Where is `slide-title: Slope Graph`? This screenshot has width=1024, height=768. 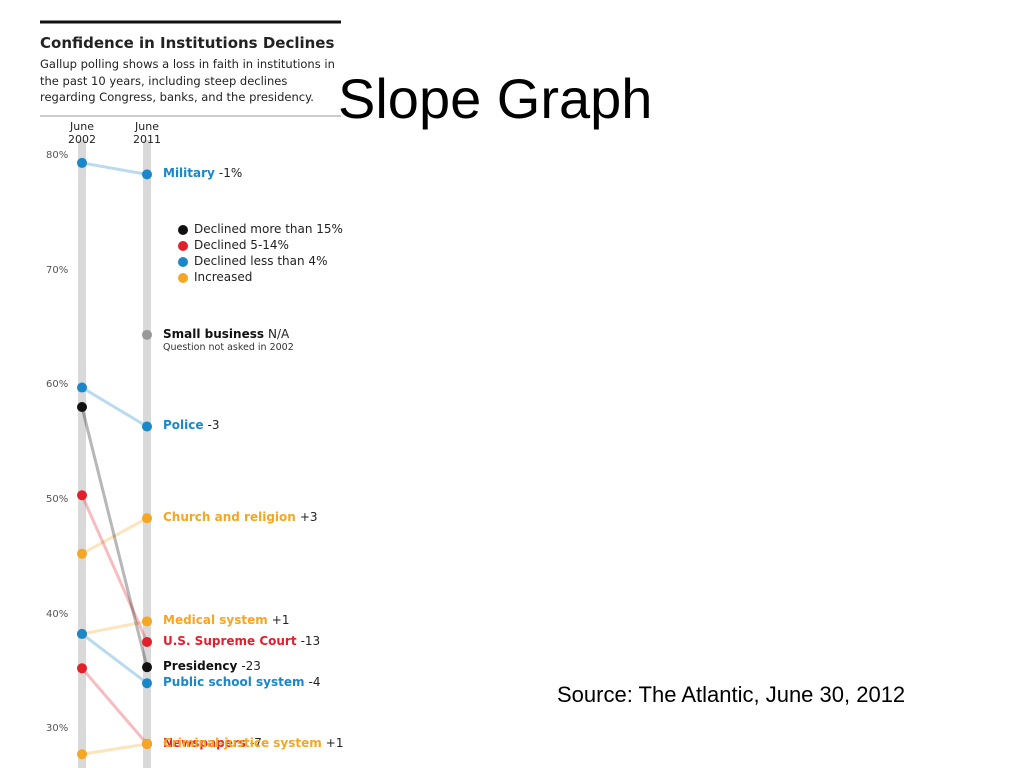 slide-title: Slope Graph is located at coordinates (495, 98).